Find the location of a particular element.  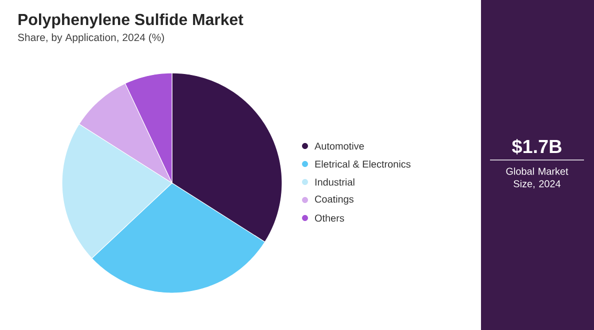

legend-label: Automotive is located at coordinates (339, 146).